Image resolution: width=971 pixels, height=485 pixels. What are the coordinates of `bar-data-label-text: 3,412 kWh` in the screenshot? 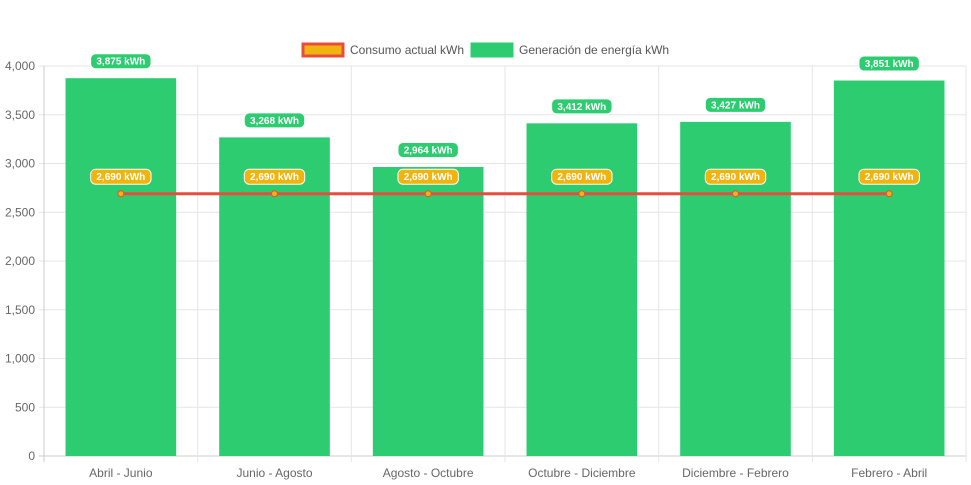 It's located at (581, 107).